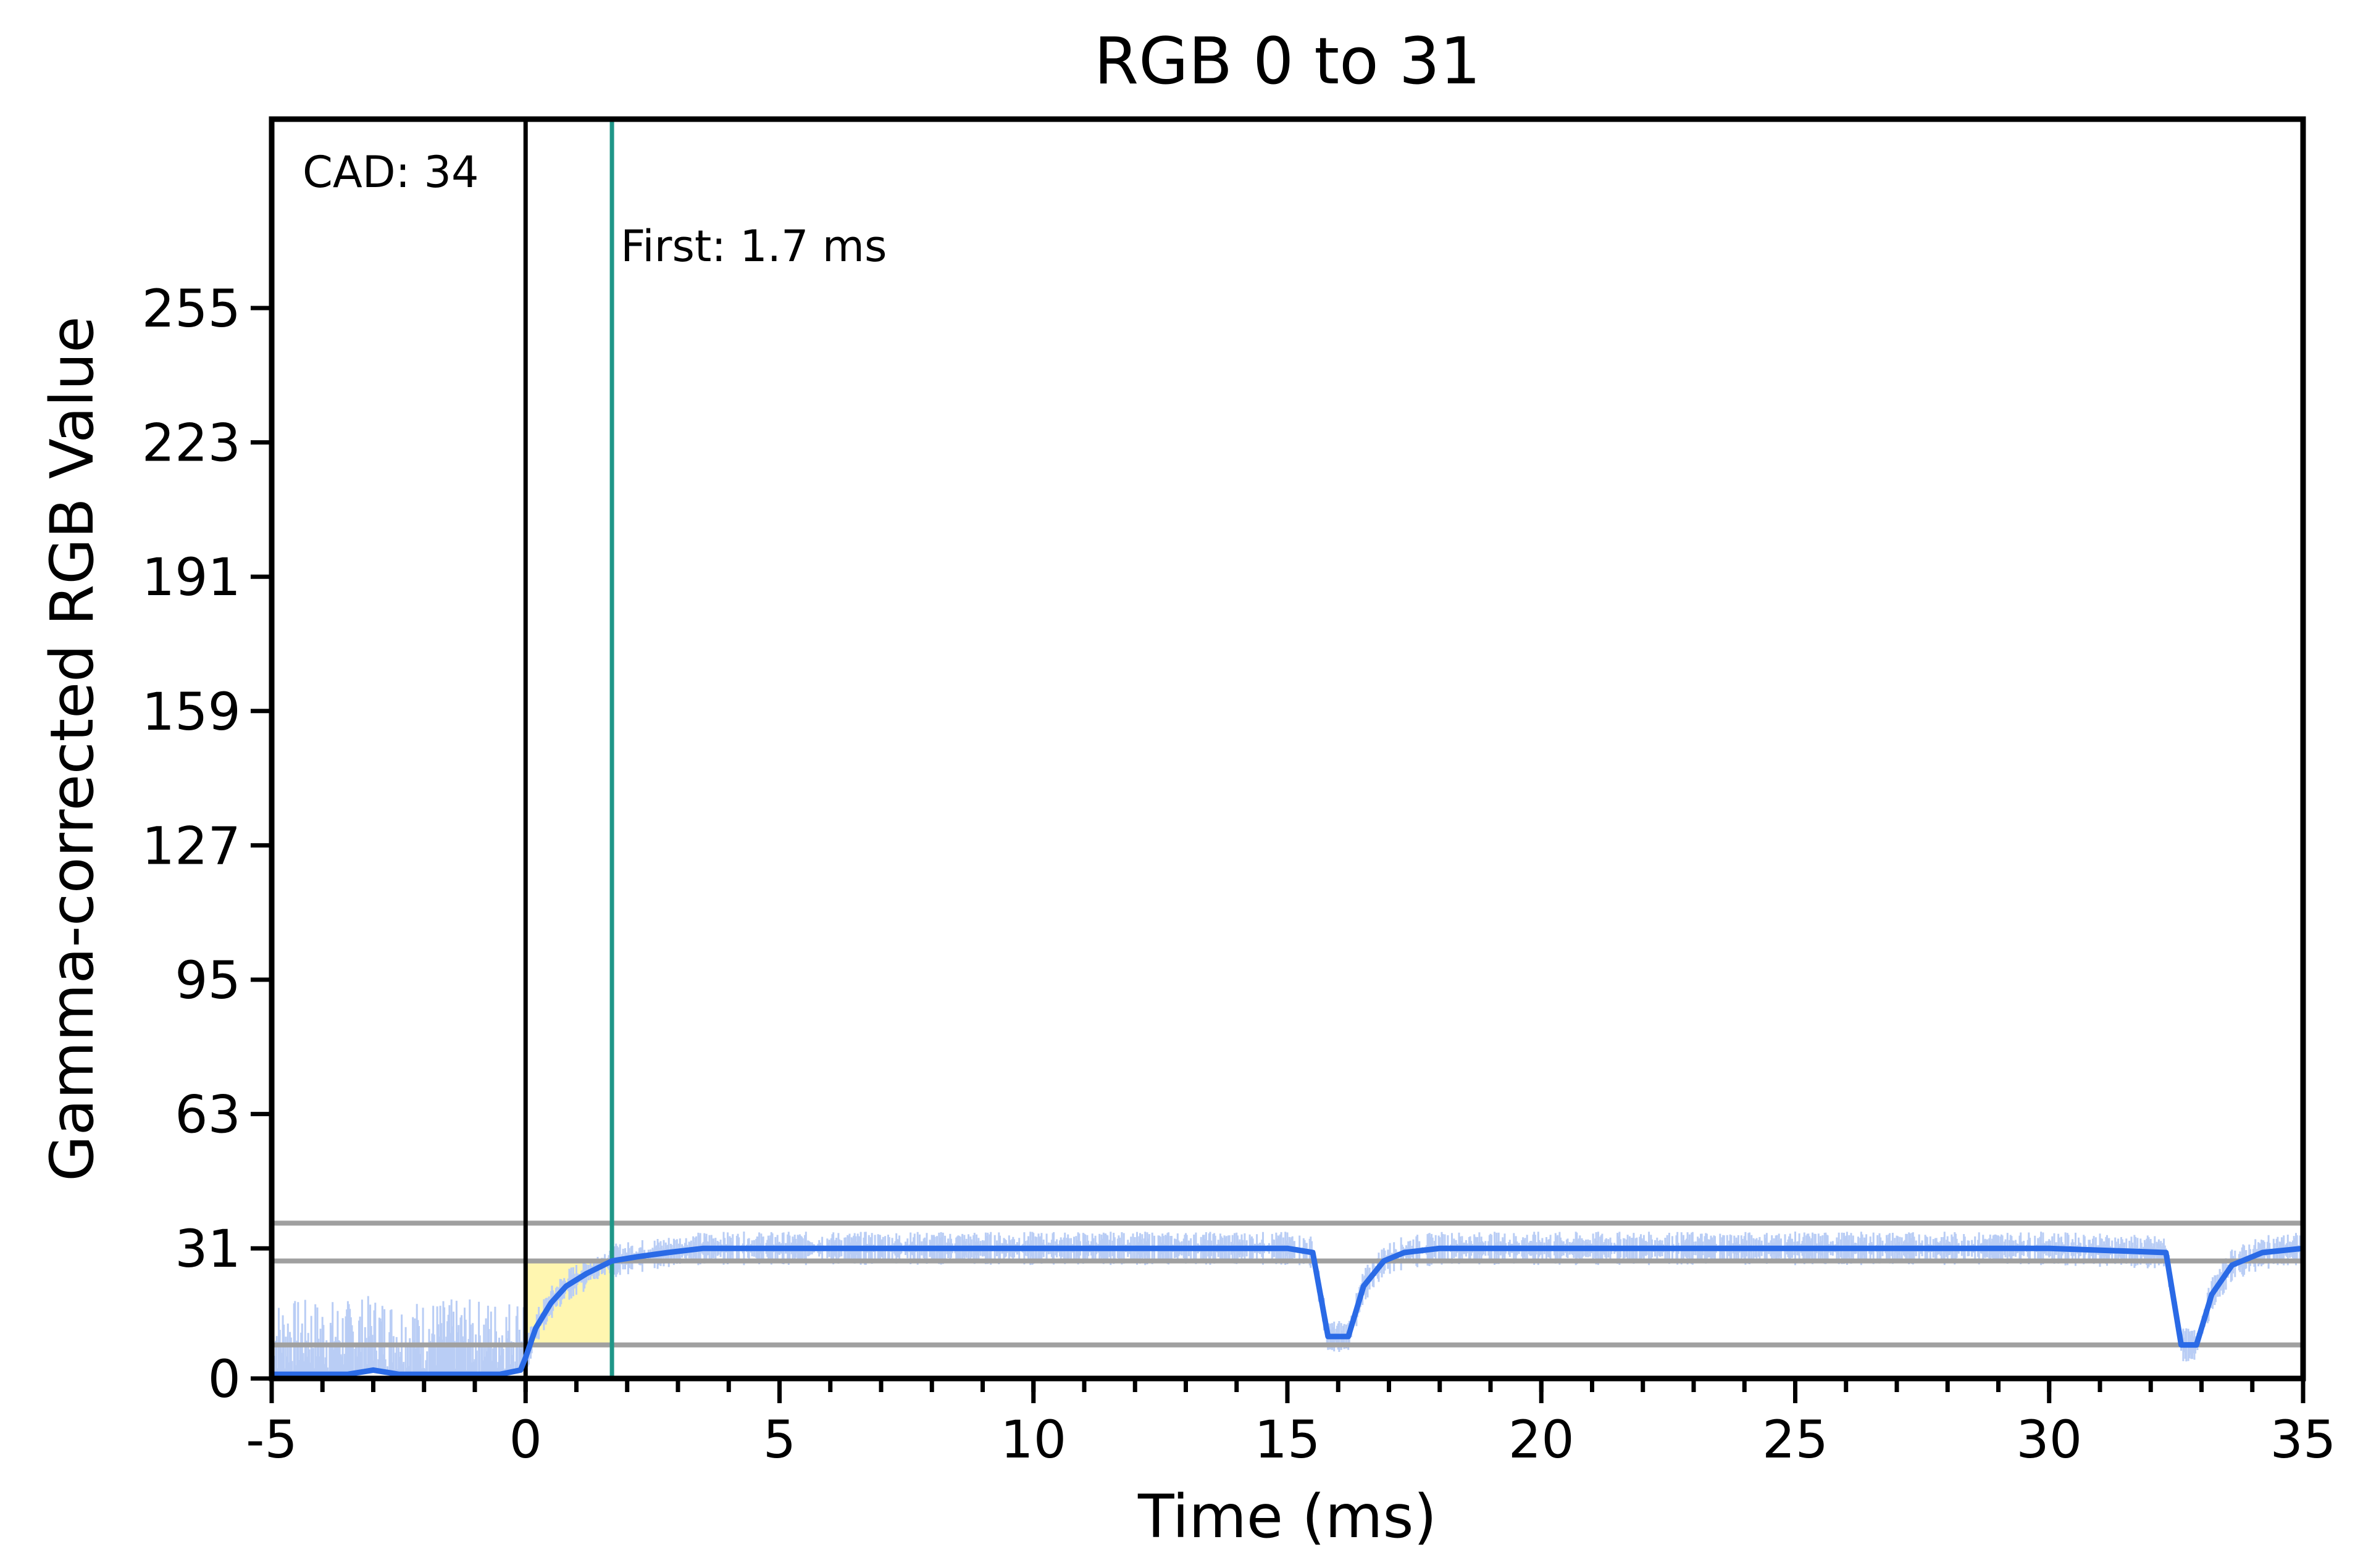  What do you see at coordinates (191, 443) in the screenshot?
I see `y-tick-label: 223` at bounding box center [191, 443].